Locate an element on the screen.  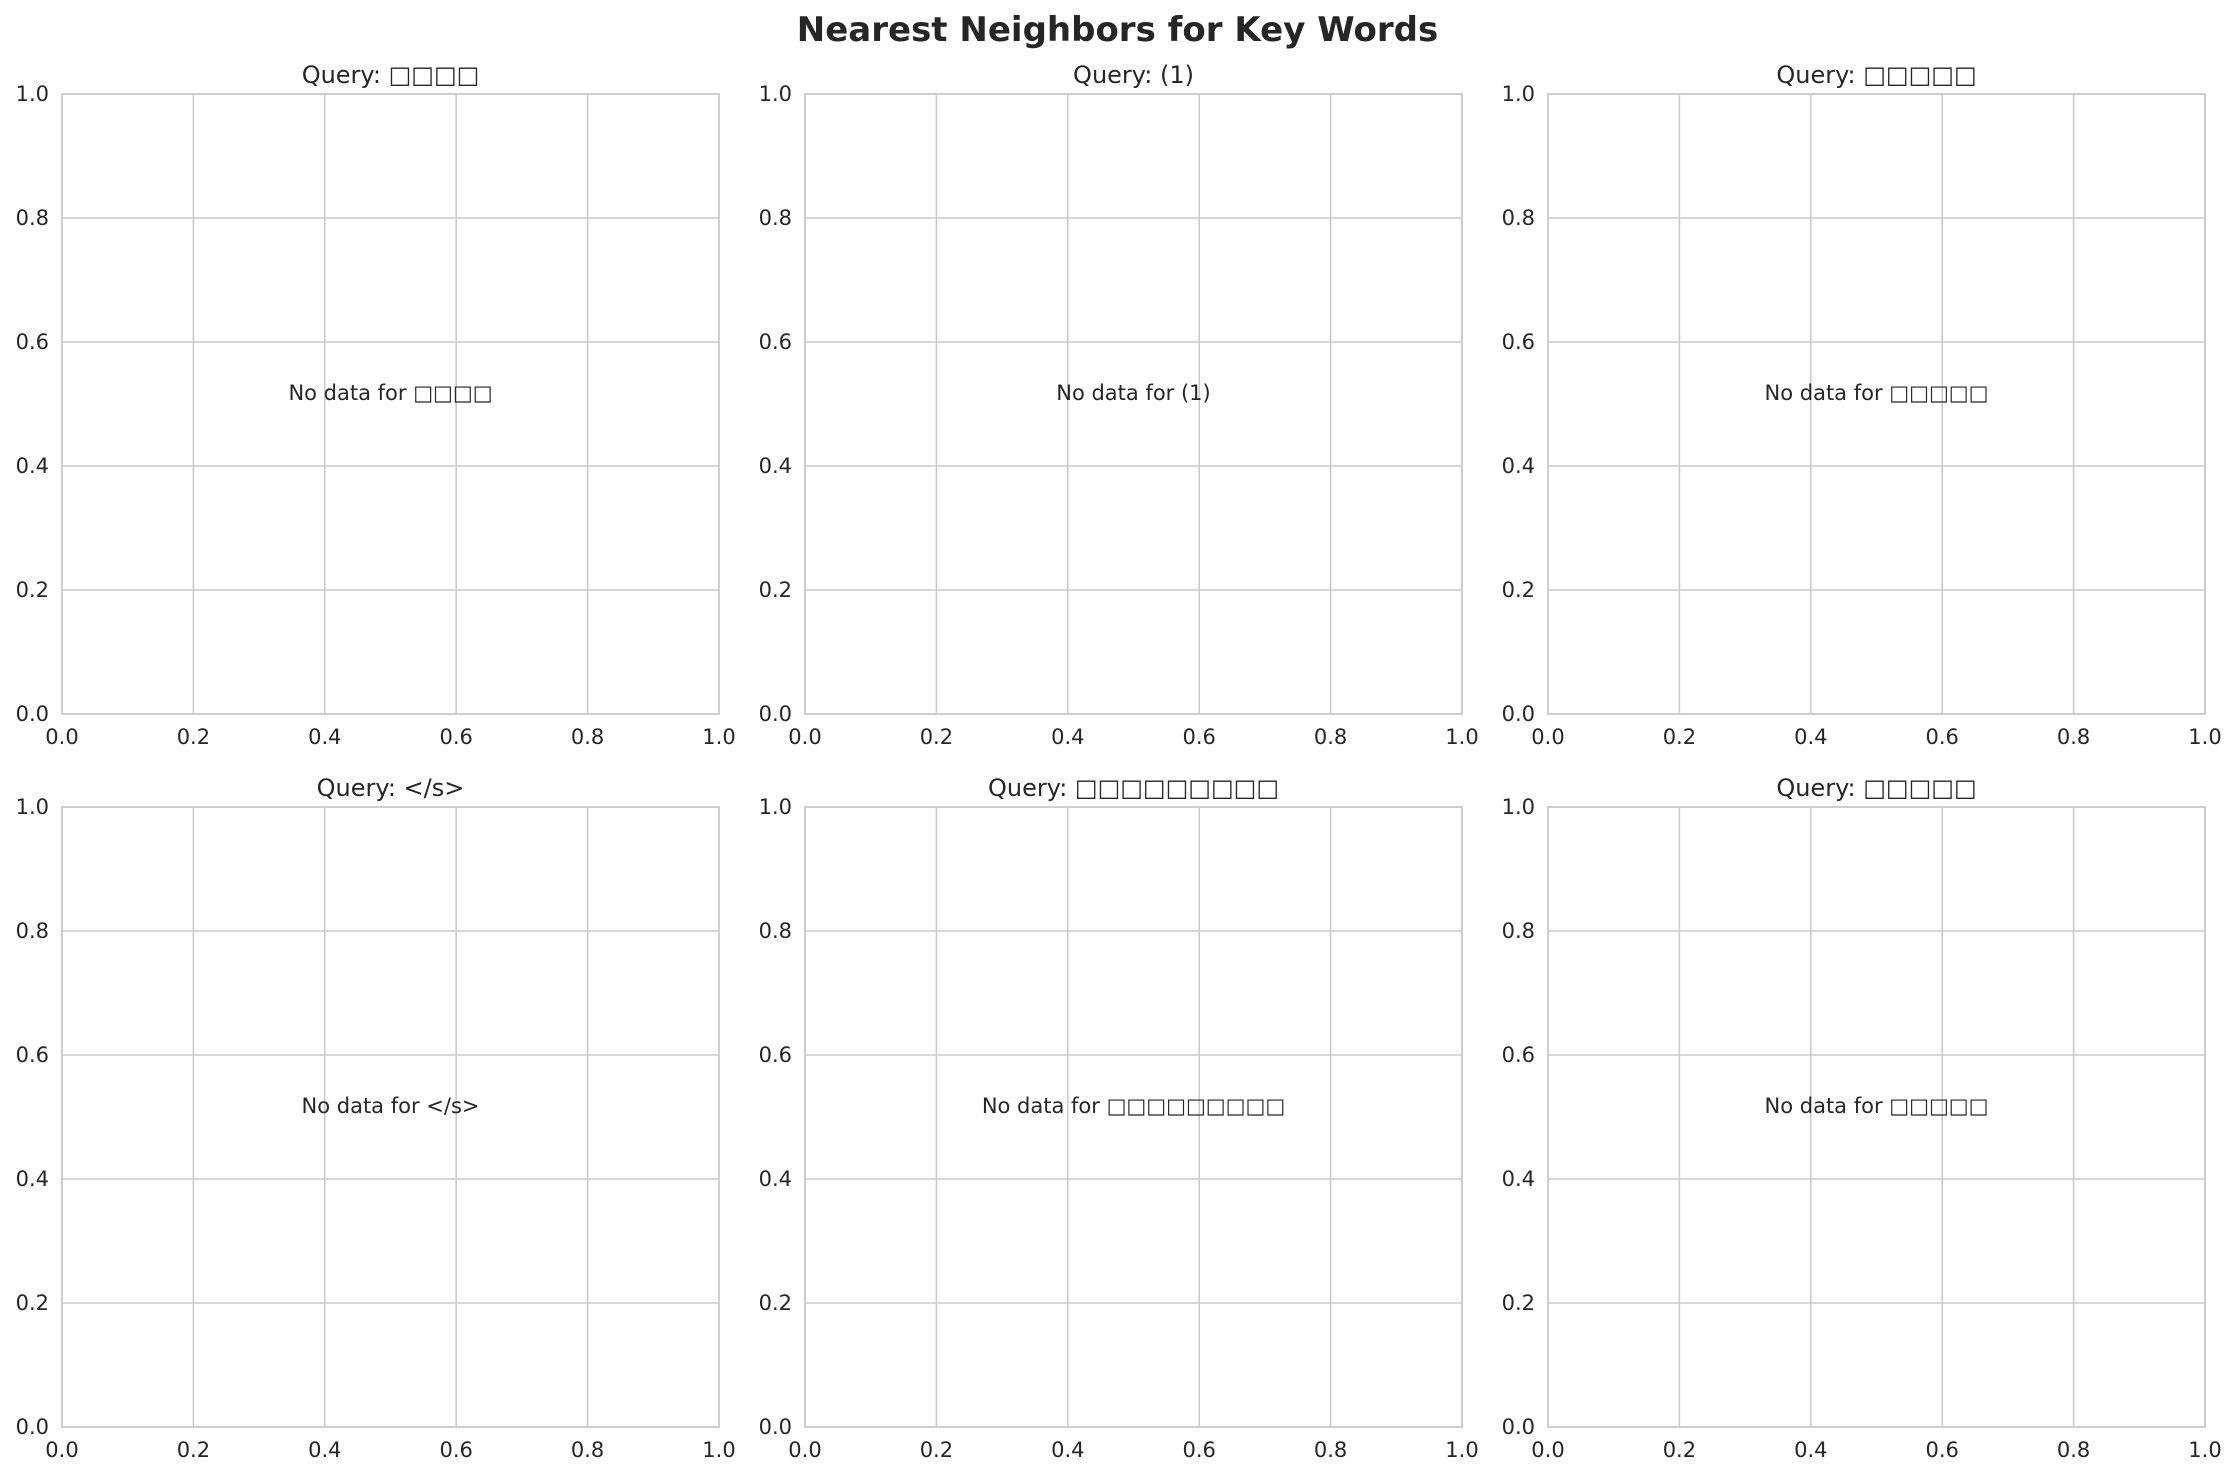
no-data-annotation: No data for </s> is located at coordinates (391, 1106).